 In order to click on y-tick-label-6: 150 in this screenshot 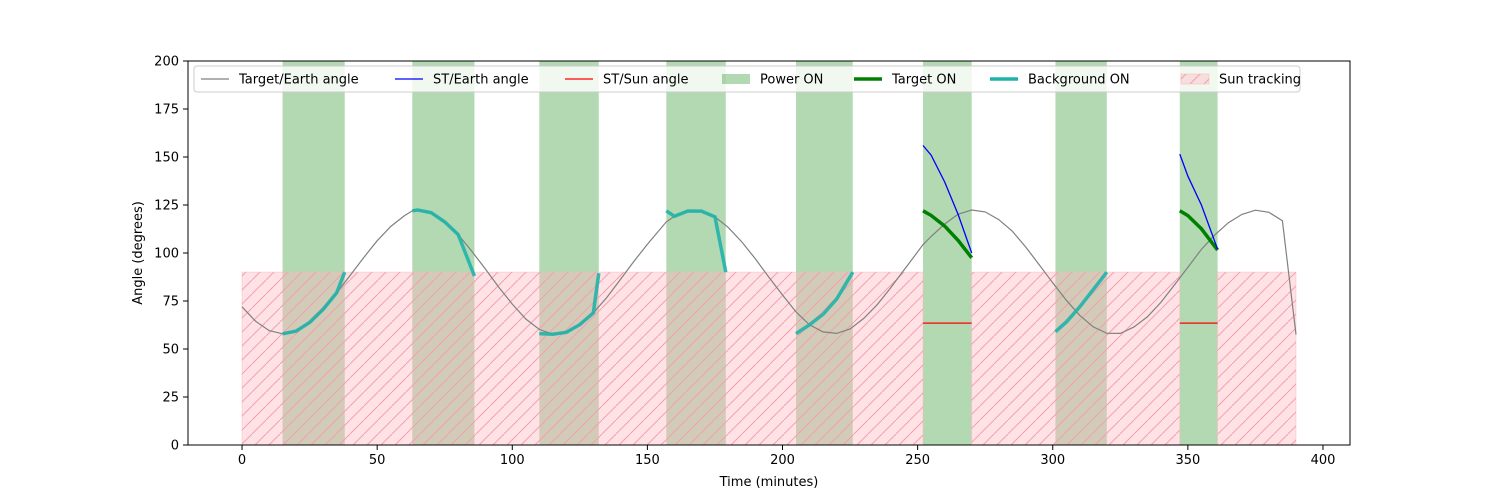, I will do `click(166, 158)`.